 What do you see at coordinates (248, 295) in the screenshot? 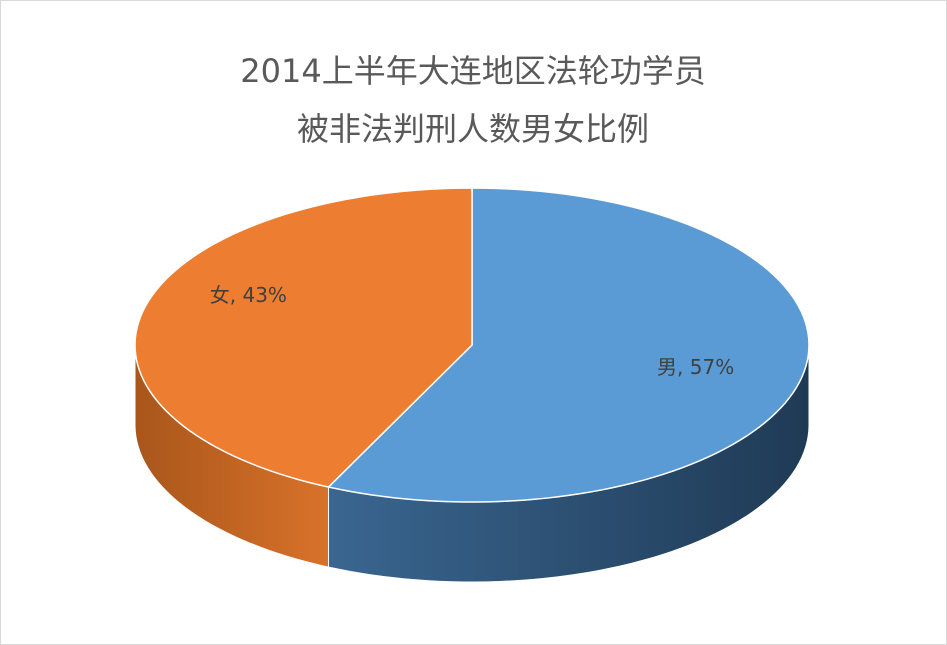
I see `data-label: 女, 43%` at bounding box center [248, 295].